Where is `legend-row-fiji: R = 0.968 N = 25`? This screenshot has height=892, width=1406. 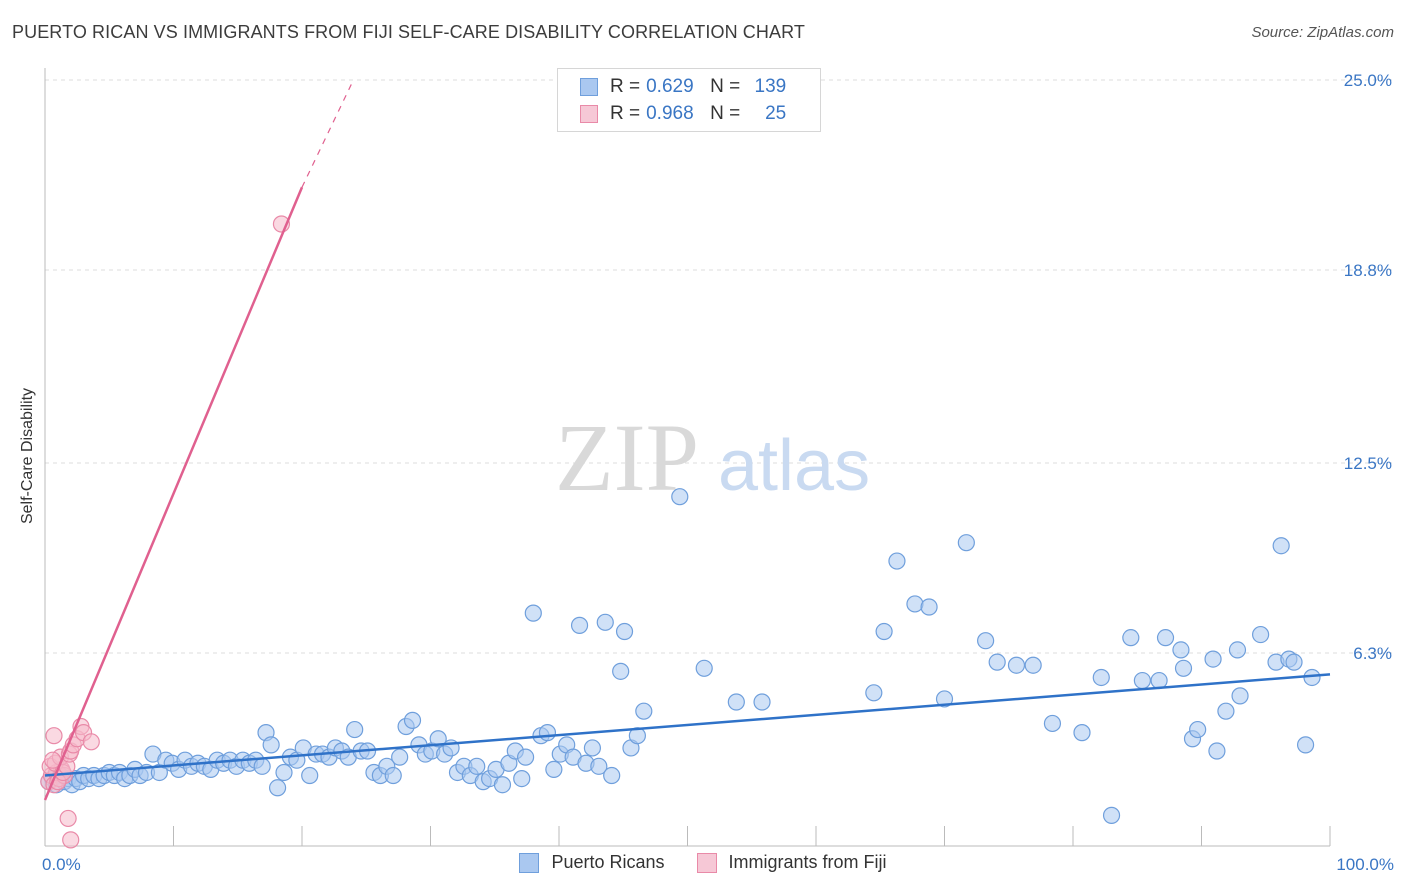
legend-row-fiji: R = 0.968 N = 25 is located at coordinates (683, 114).